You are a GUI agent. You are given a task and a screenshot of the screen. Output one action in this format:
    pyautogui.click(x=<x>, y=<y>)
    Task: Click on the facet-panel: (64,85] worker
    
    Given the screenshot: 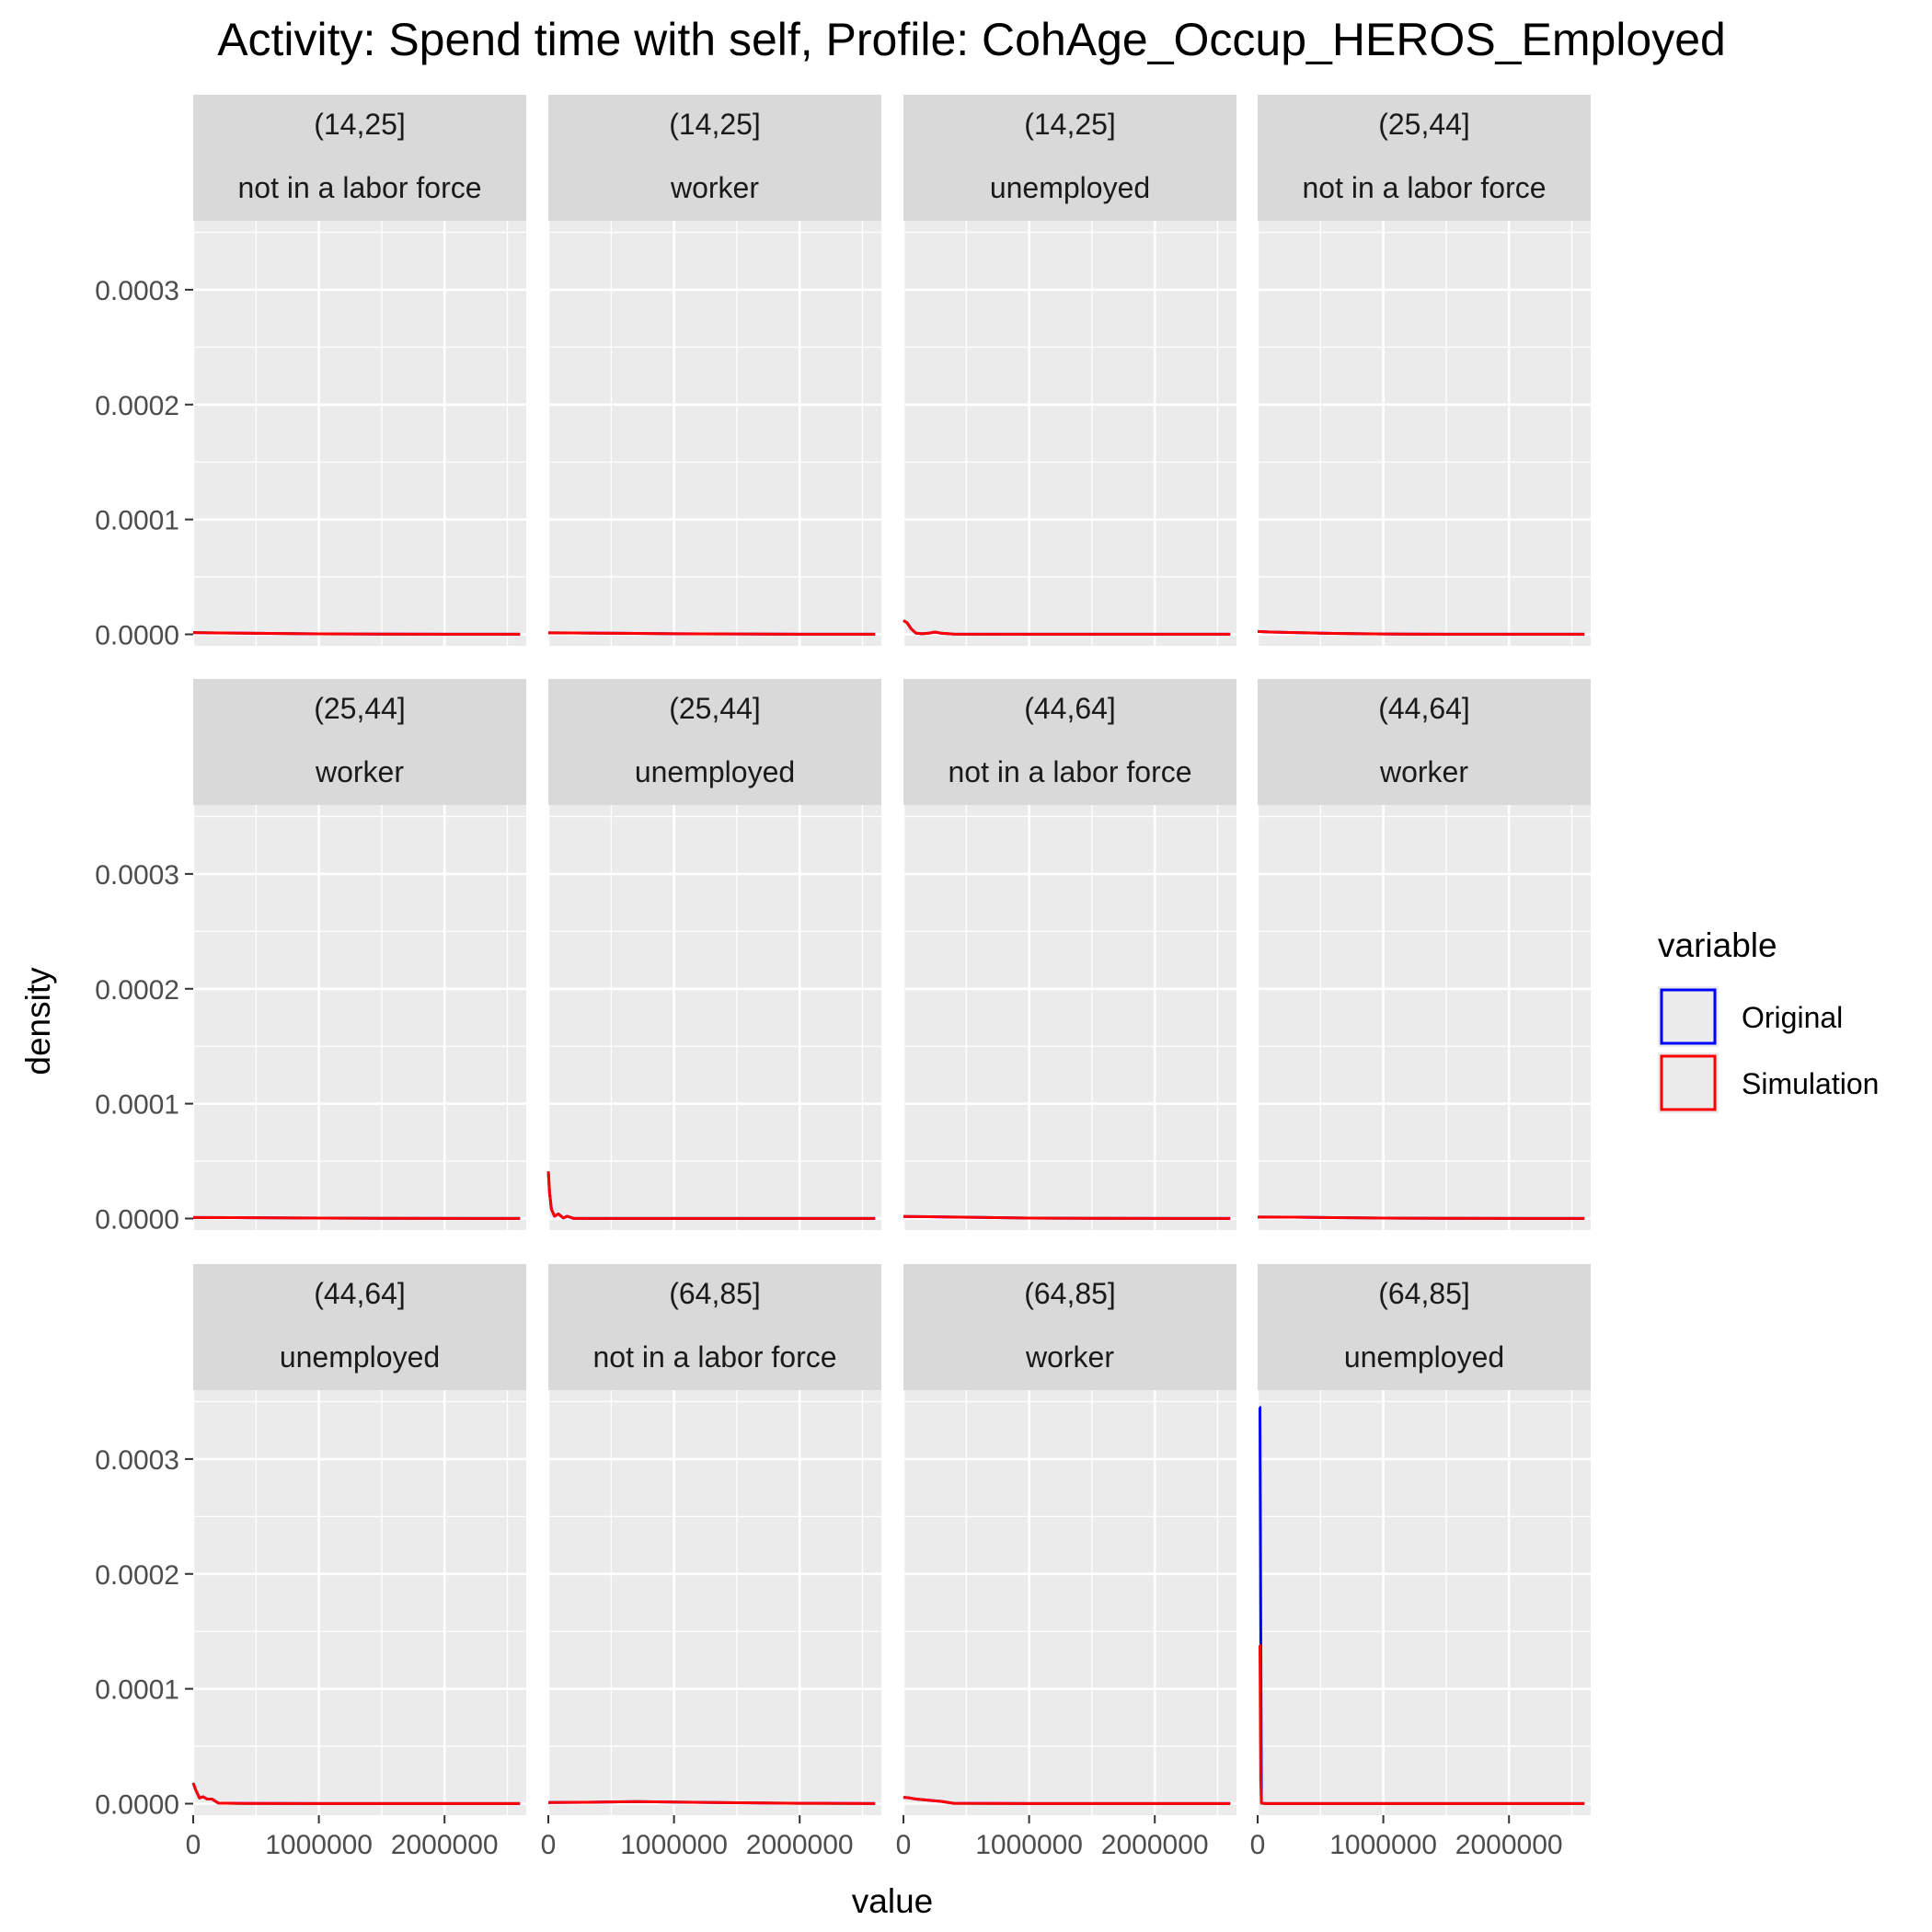 What is the action you would take?
    pyautogui.click(x=1069, y=1539)
    